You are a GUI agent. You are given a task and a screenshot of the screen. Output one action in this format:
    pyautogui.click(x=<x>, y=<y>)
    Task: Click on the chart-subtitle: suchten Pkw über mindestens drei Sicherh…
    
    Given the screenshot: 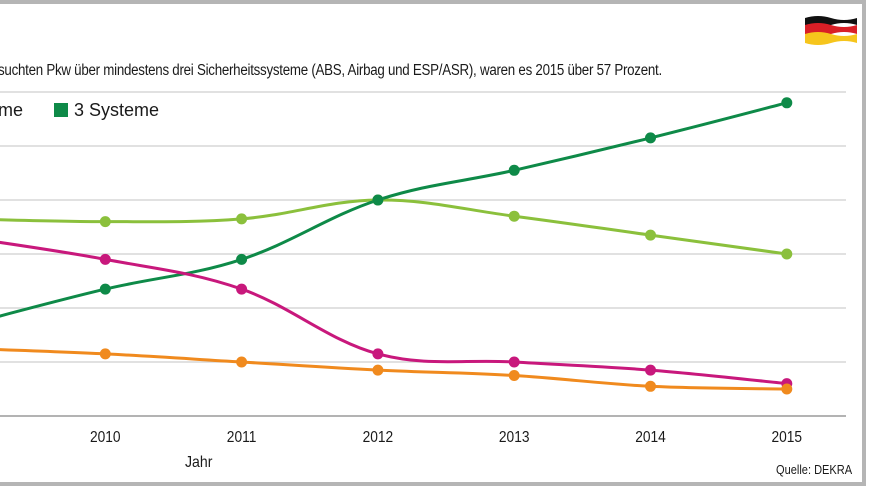 What is the action you would take?
    pyautogui.click(x=331, y=70)
    